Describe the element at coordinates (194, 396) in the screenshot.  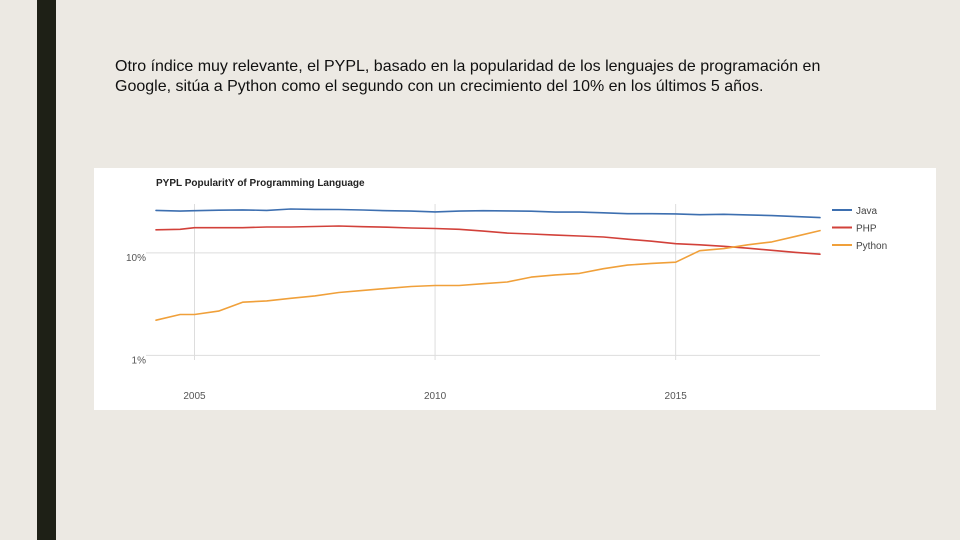
I see `x-tick-label-2005: 2005` at that location.